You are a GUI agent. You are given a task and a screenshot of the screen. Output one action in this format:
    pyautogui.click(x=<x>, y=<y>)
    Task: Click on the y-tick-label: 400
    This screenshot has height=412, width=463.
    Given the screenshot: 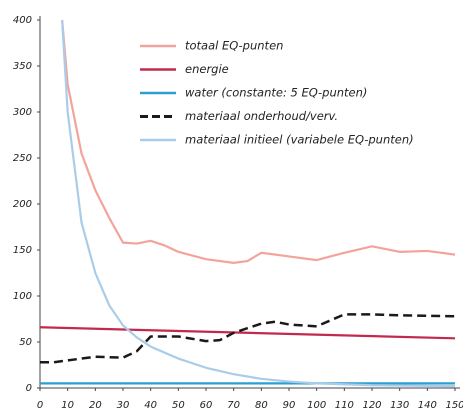 What is the action you would take?
    pyautogui.click(x=22, y=20)
    